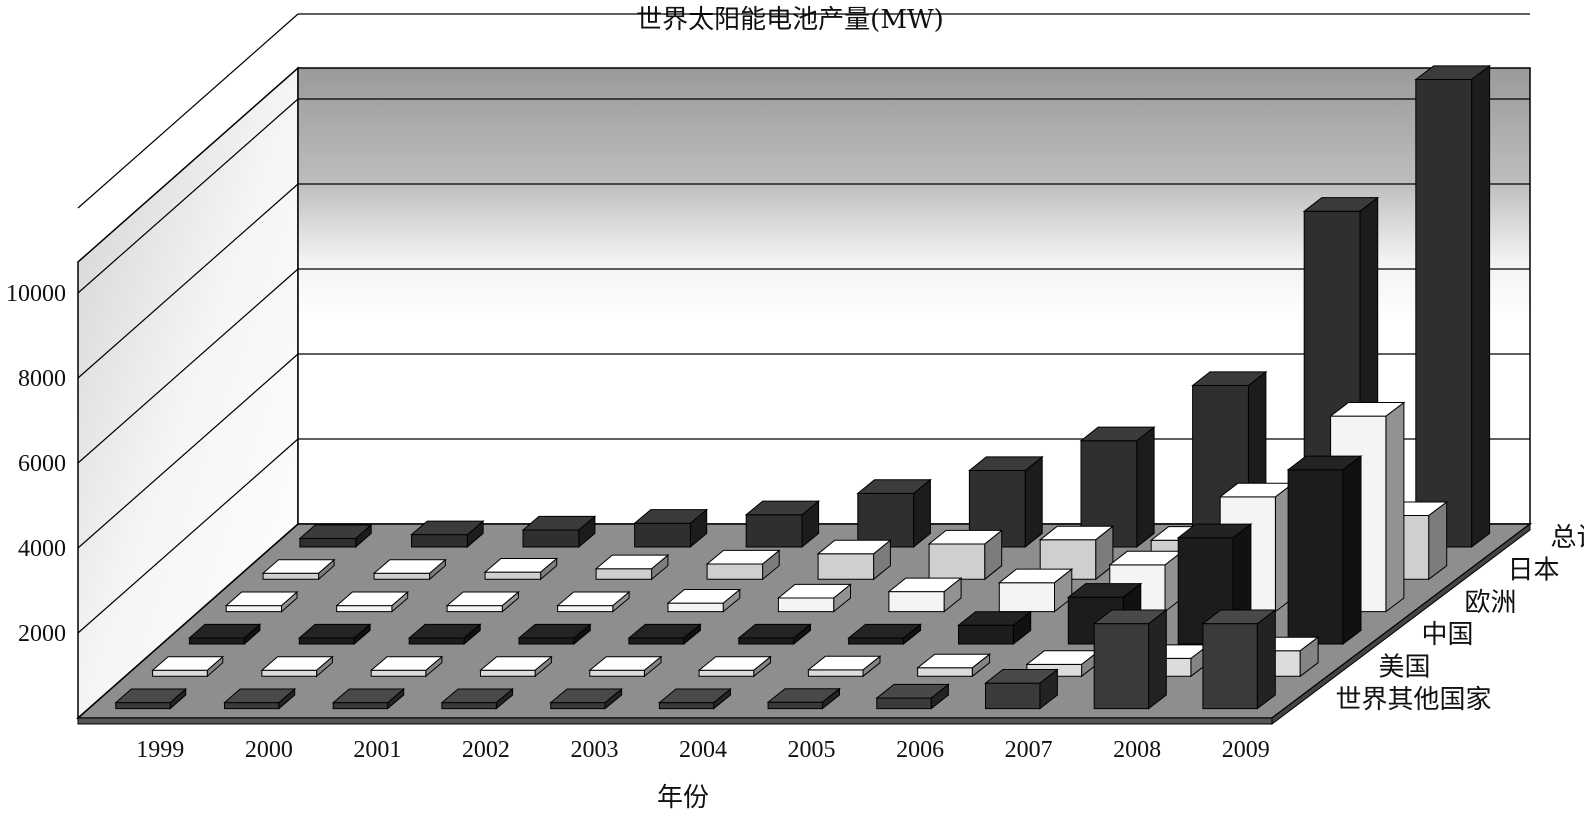  I want to click on bar-中国-2001, so click(444, 634).